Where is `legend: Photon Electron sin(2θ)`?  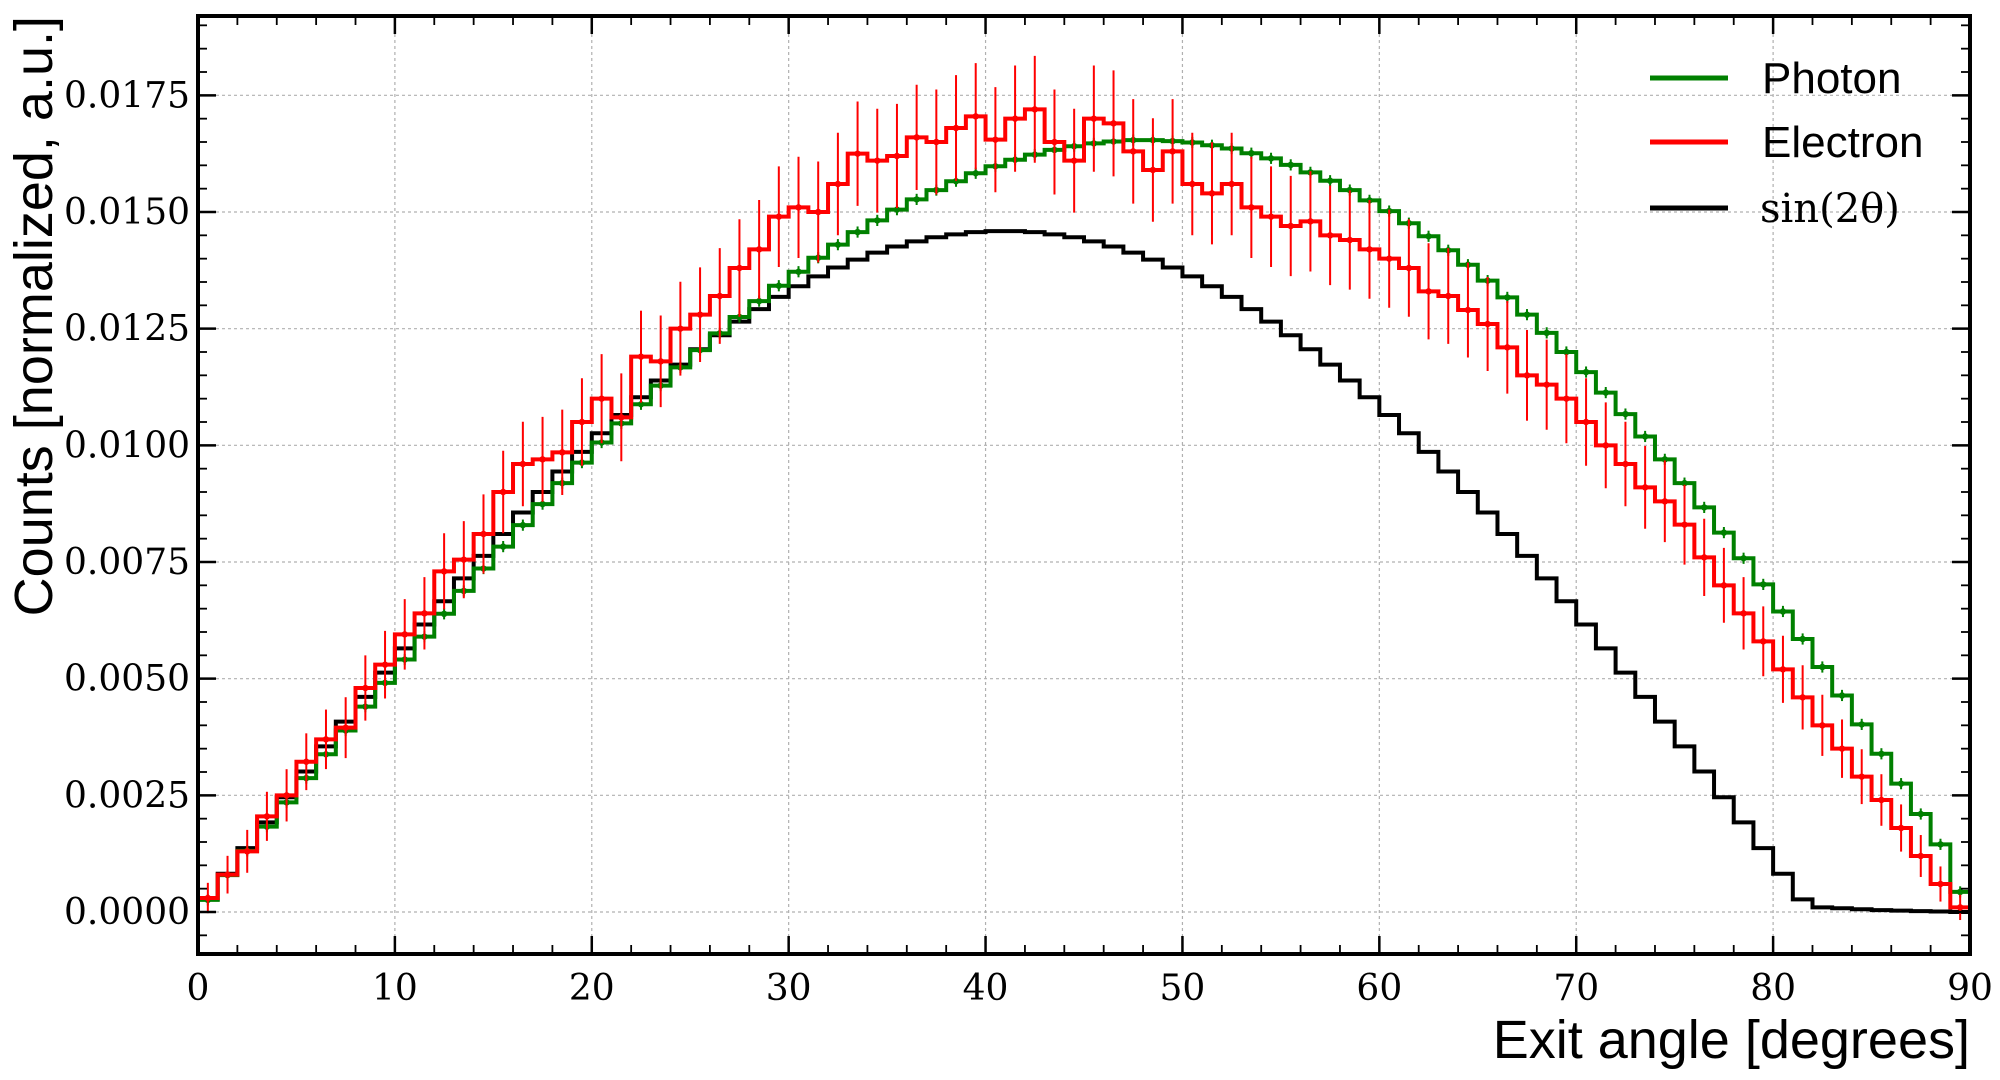 legend: Photon Electron sin(2θ) is located at coordinates (1786, 143).